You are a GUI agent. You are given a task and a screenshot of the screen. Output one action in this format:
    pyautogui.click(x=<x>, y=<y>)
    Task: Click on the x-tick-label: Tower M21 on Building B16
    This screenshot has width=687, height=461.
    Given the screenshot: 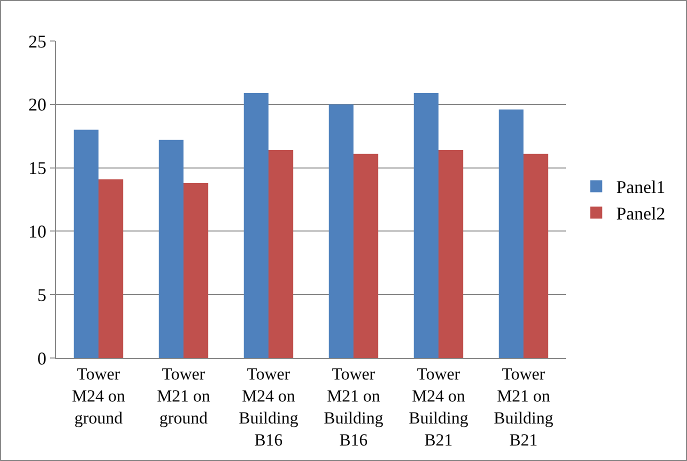 What is the action you would take?
    pyautogui.click(x=354, y=407)
    